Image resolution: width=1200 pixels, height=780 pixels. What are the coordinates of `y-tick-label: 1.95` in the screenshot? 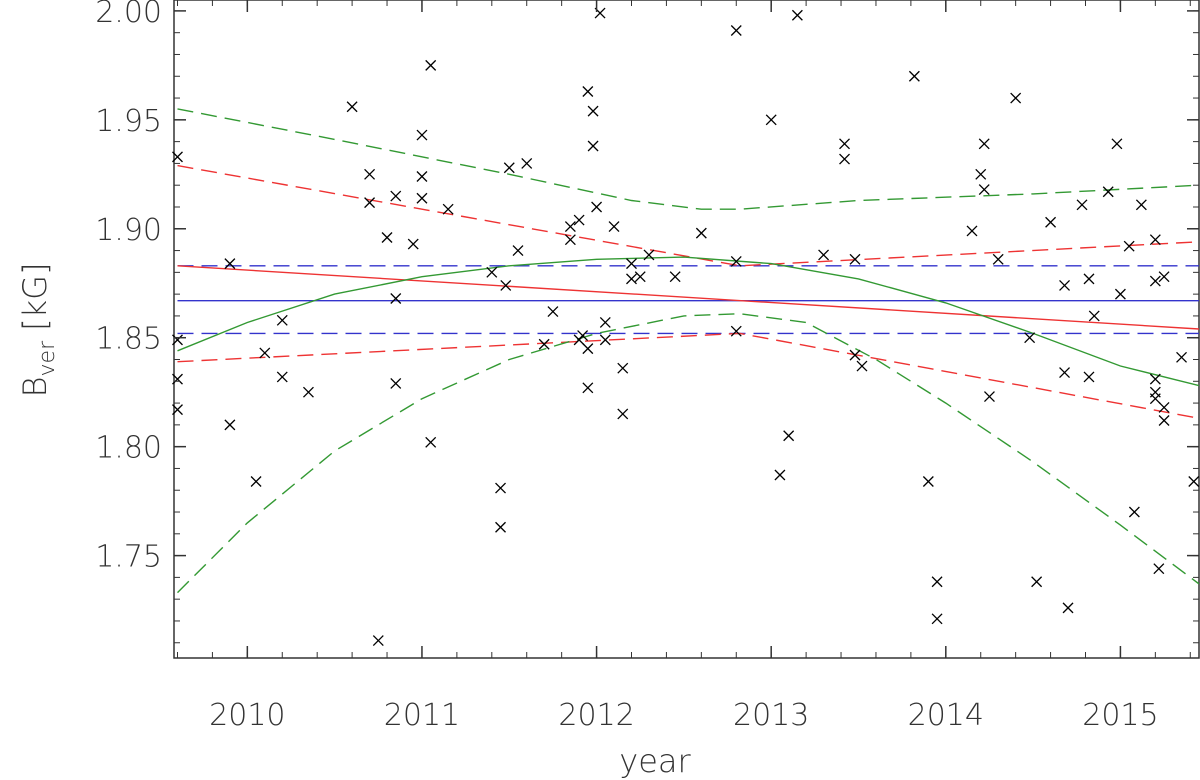 It's located at (128, 121).